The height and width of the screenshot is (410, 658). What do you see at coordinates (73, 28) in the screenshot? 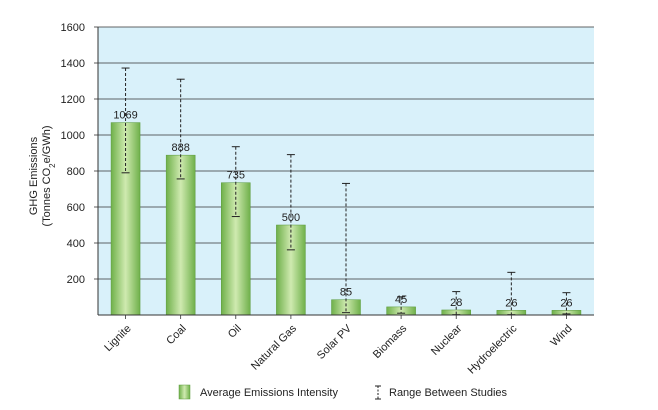
I see `y-tick-label: 1600` at bounding box center [73, 28].